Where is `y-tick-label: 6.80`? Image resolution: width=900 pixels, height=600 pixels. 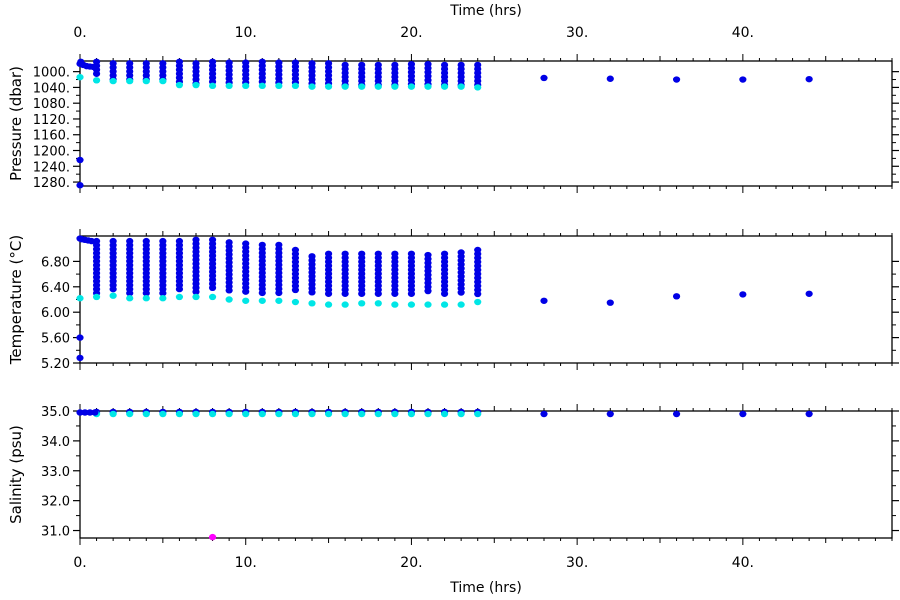 y-tick-label: 6.80 is located at coordinates (55, 262).